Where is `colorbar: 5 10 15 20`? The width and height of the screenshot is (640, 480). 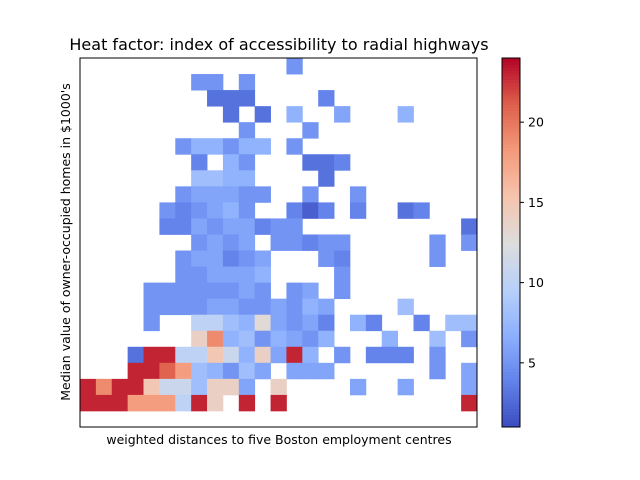
colorbar: 5 10 15 20 is located at coordinates (522, 242).